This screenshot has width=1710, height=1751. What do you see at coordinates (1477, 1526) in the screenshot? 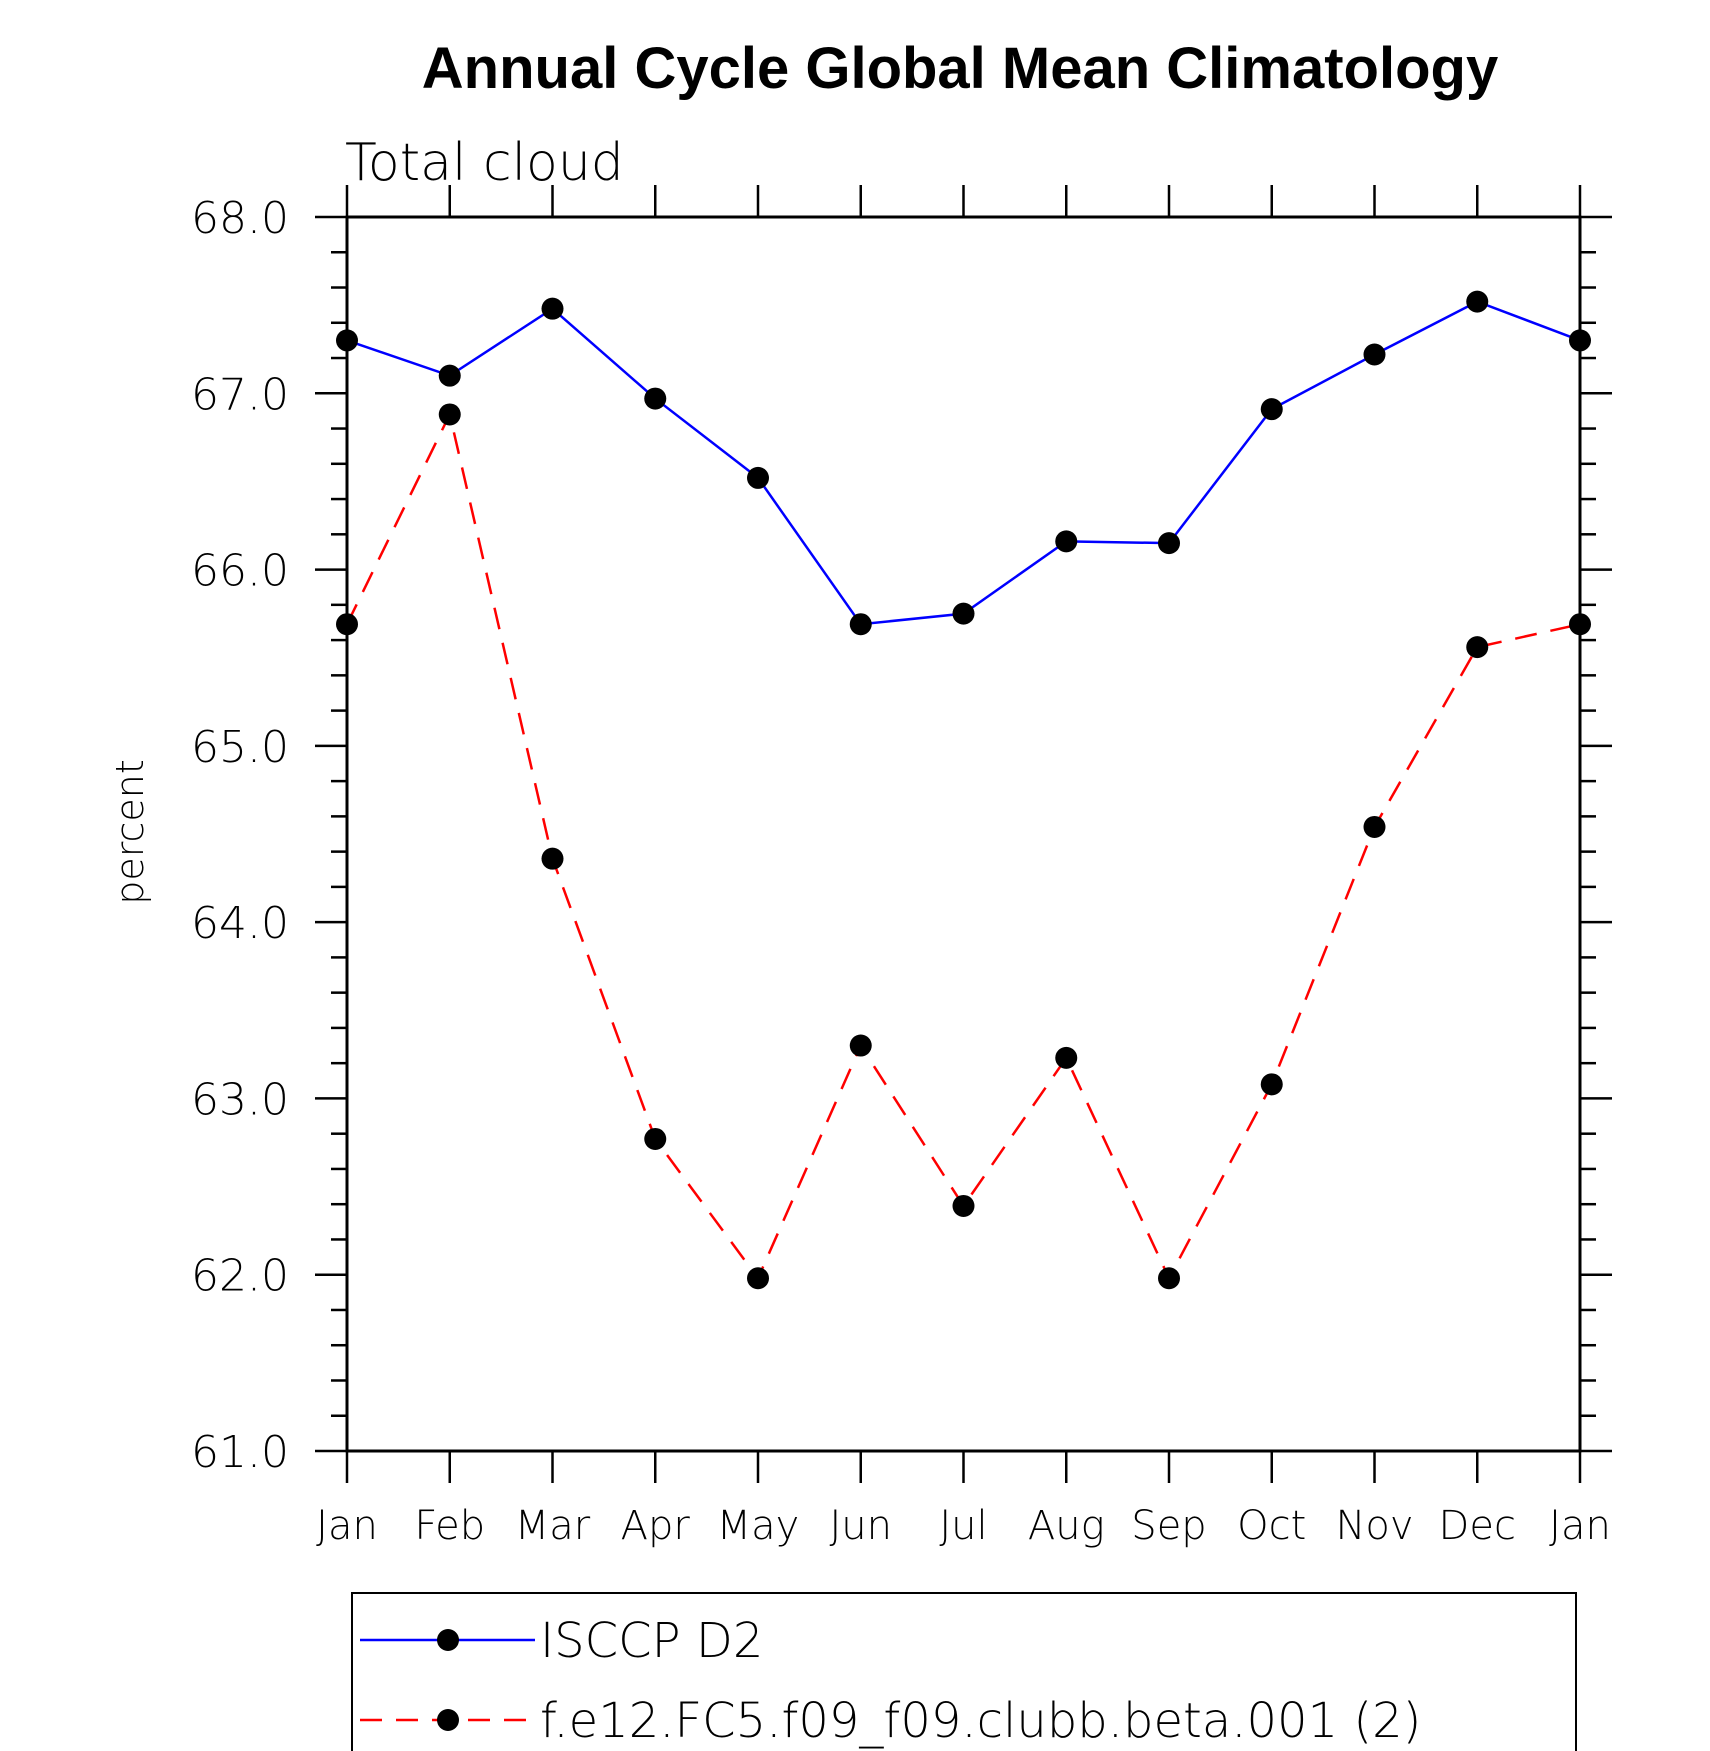
I see `x-tick-label: Dec` at bounding box center [1477, 1526].